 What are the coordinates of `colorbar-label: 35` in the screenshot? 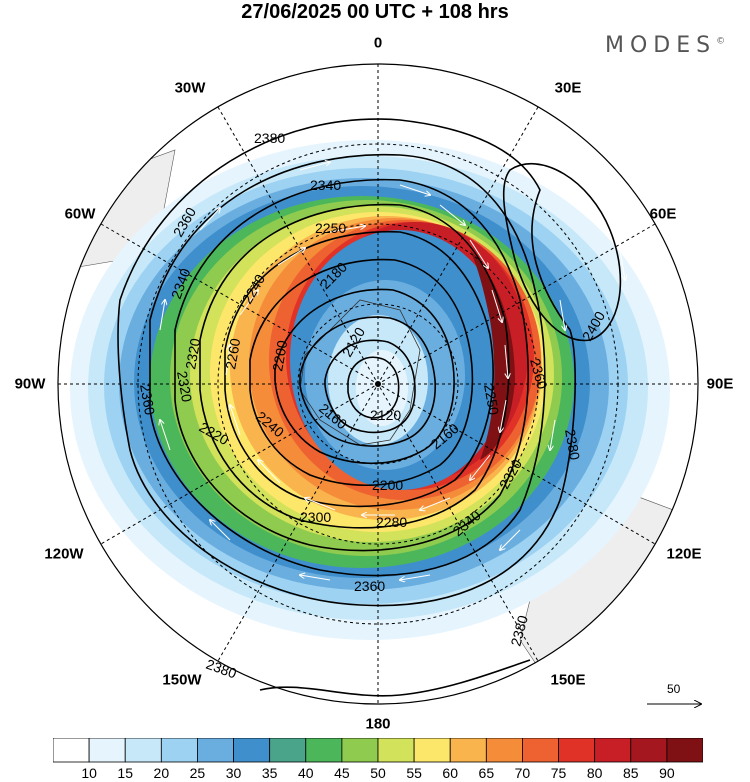 It's located at (269, 773).